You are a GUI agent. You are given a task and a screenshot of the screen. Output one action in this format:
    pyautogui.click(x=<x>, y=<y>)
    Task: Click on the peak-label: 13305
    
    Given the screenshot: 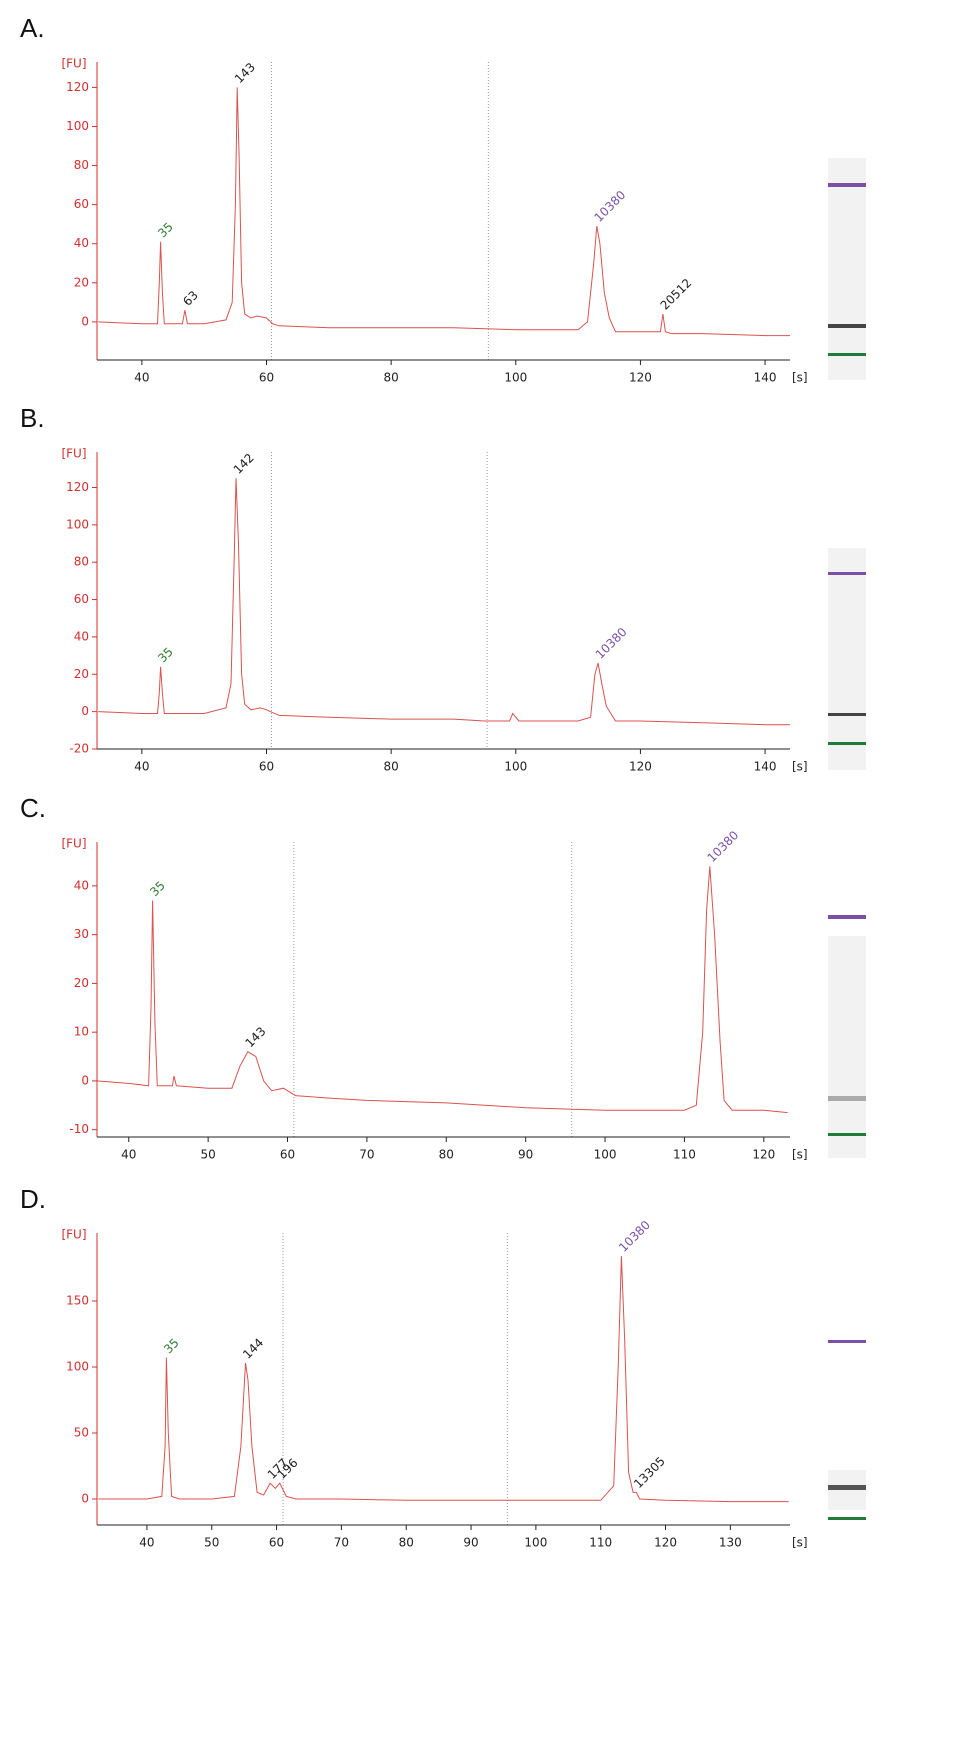 What is the action you would take?
    pyautogui.click(x=649, y=1472)
    